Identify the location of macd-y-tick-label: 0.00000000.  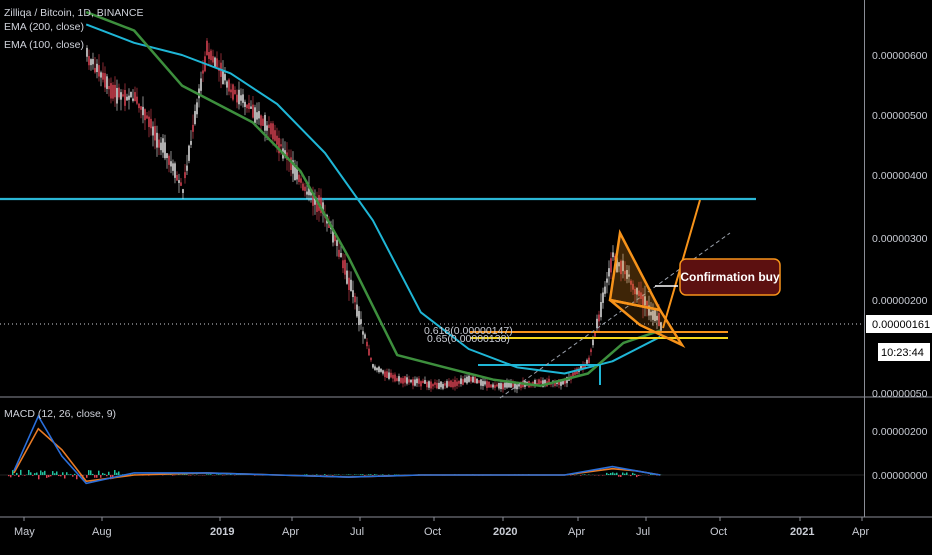
(900, 476).